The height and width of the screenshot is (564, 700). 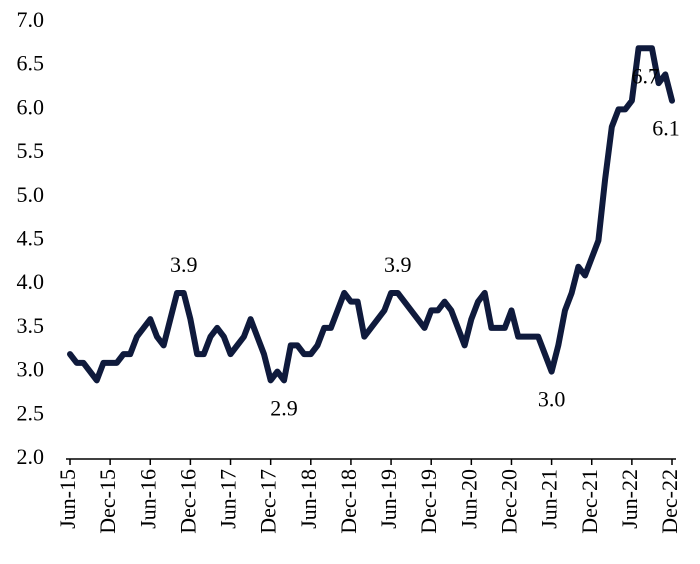 What do you see at coordinates (147, 499) in the screenshot?
I see `x-tick-label: Jun-16` at bounding box center [147, 499].